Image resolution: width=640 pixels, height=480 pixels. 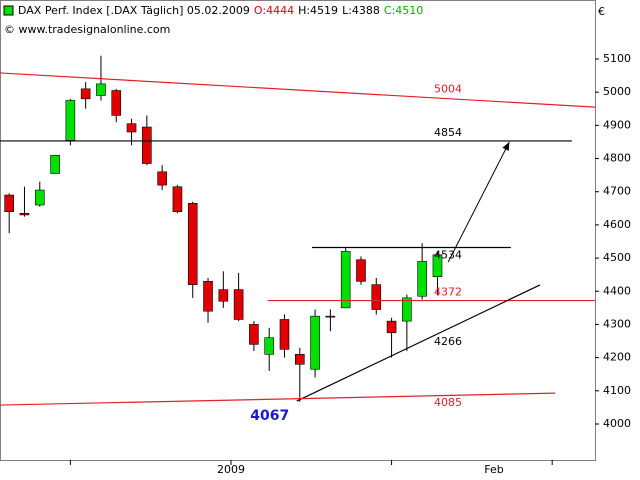 What do you see at coordinates (403, 10) in the screenshot?
I see `header-value: C:4510` at bounding box center [403, 10].